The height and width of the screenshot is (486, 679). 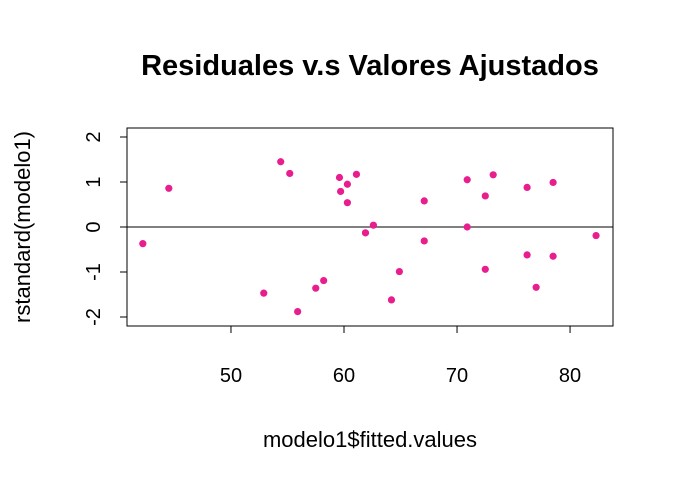 What do you see at coordinates (570, 376) in the screenshot?
I see `x-tick-label: 80` at bounding box center [570, 376].